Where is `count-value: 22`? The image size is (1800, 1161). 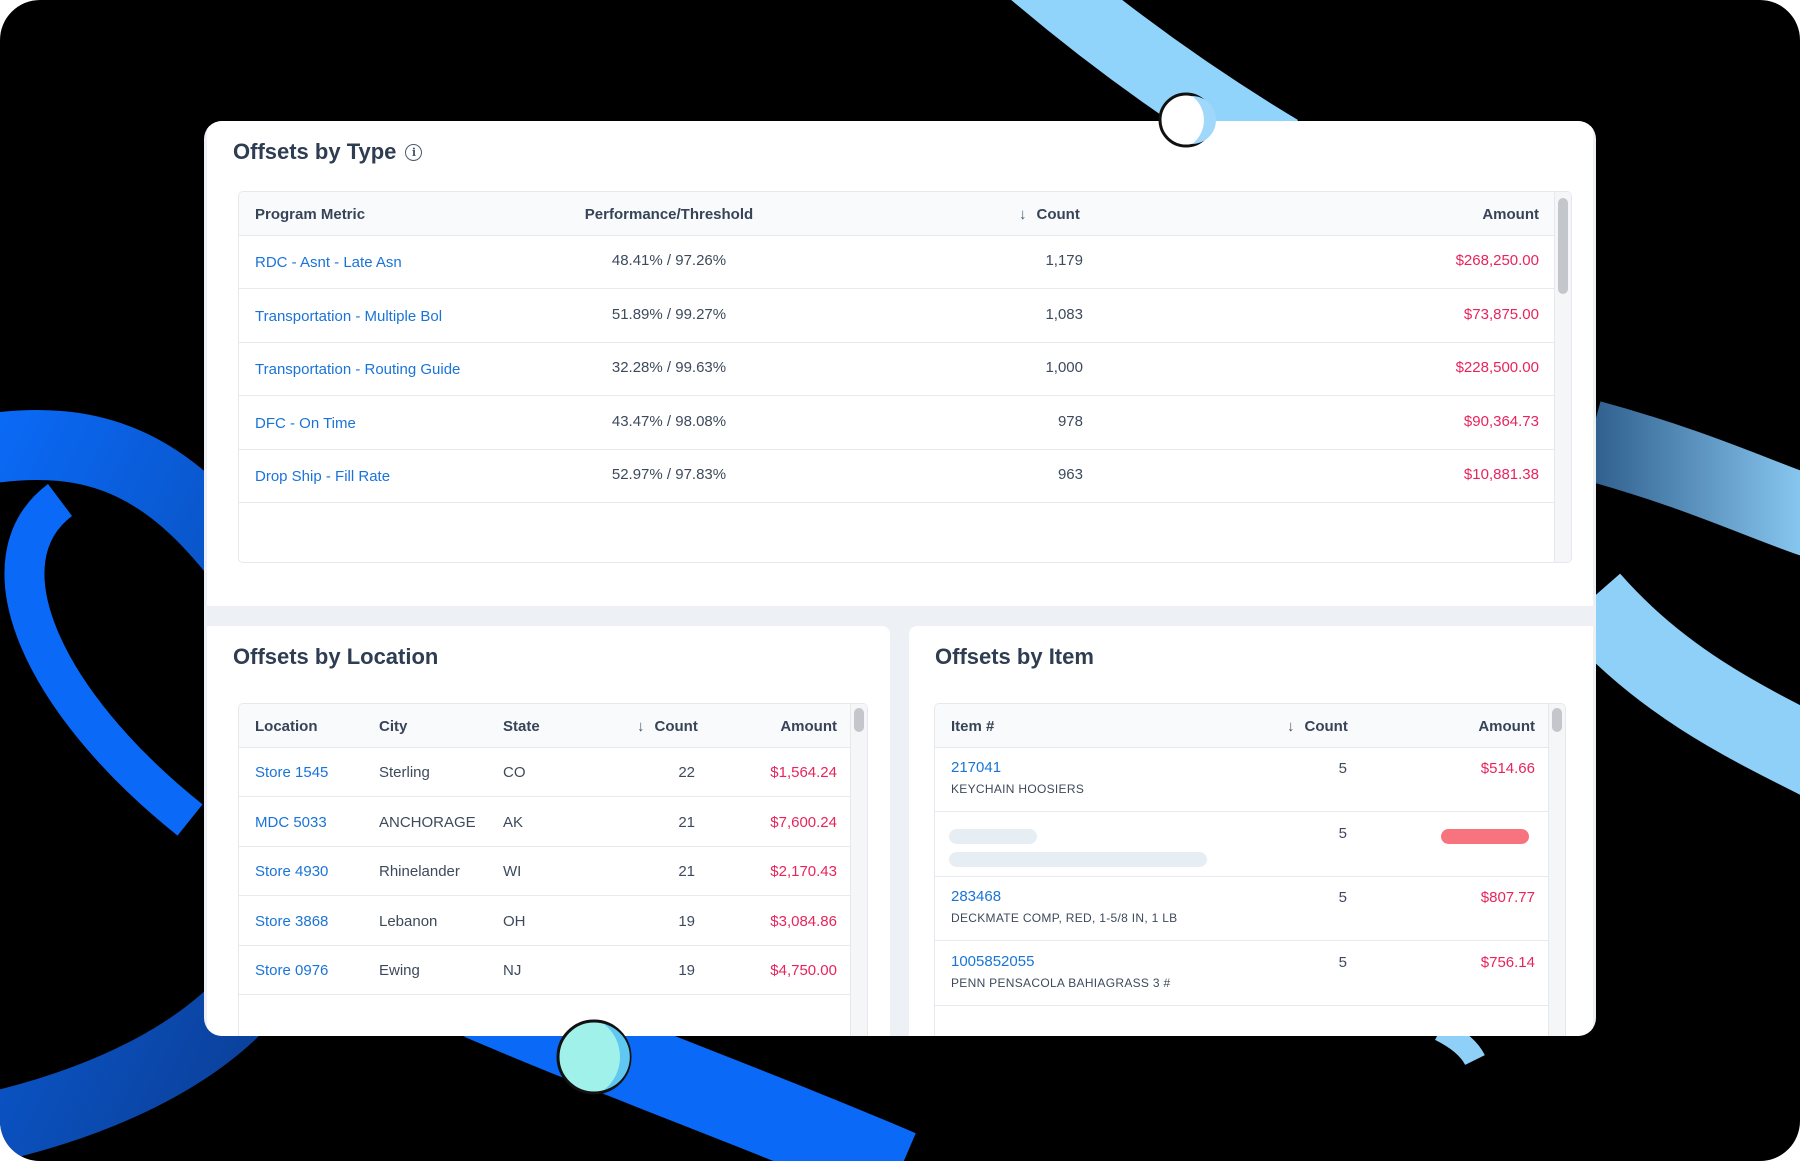 count-value: 22 is located at coordinates (686, 772).